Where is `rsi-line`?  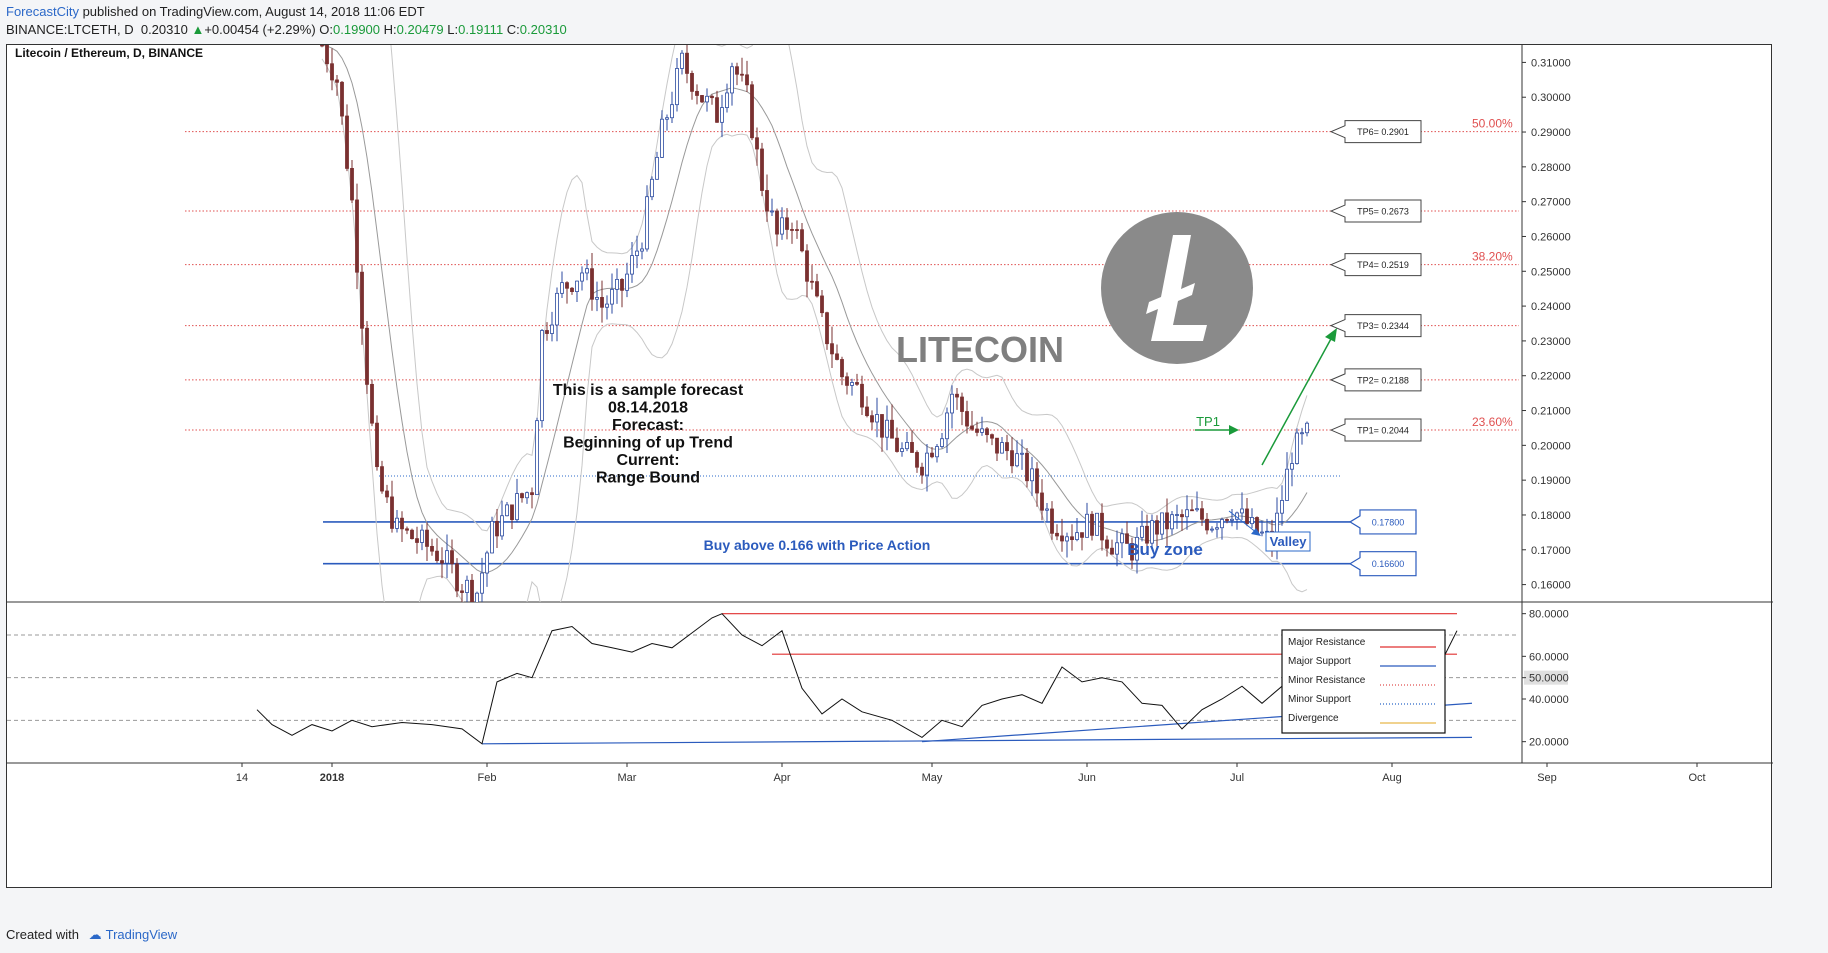
rsi-line is located at coordinates (857, 679).